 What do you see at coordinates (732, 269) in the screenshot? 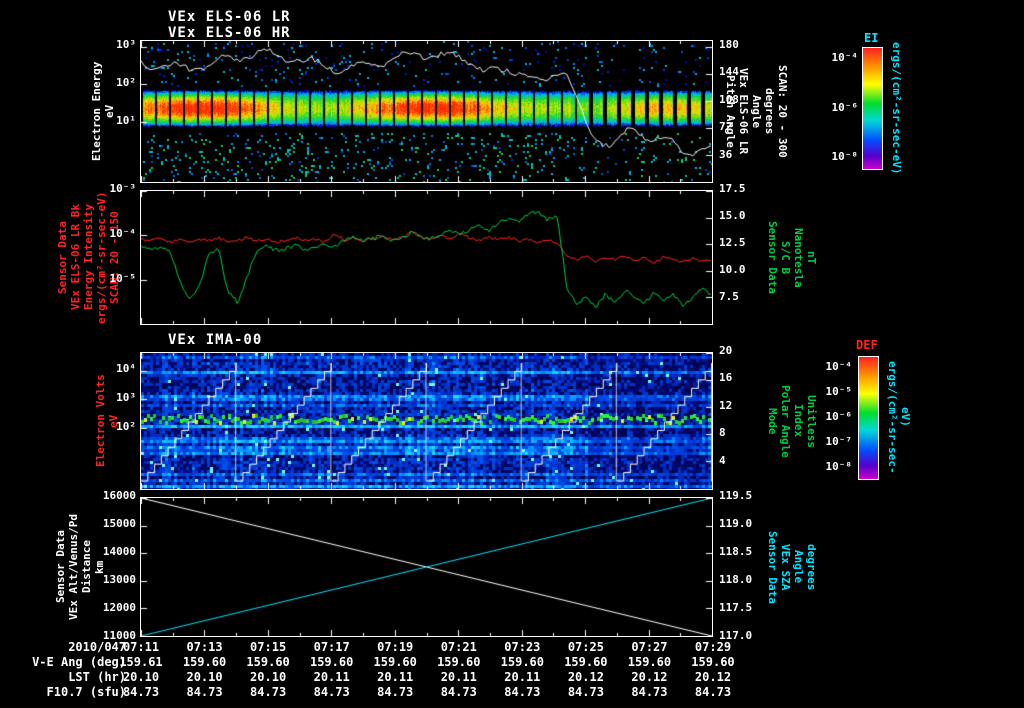
I see `sensor-right-tick-label: 10.0` at bounding box center [732, 269].